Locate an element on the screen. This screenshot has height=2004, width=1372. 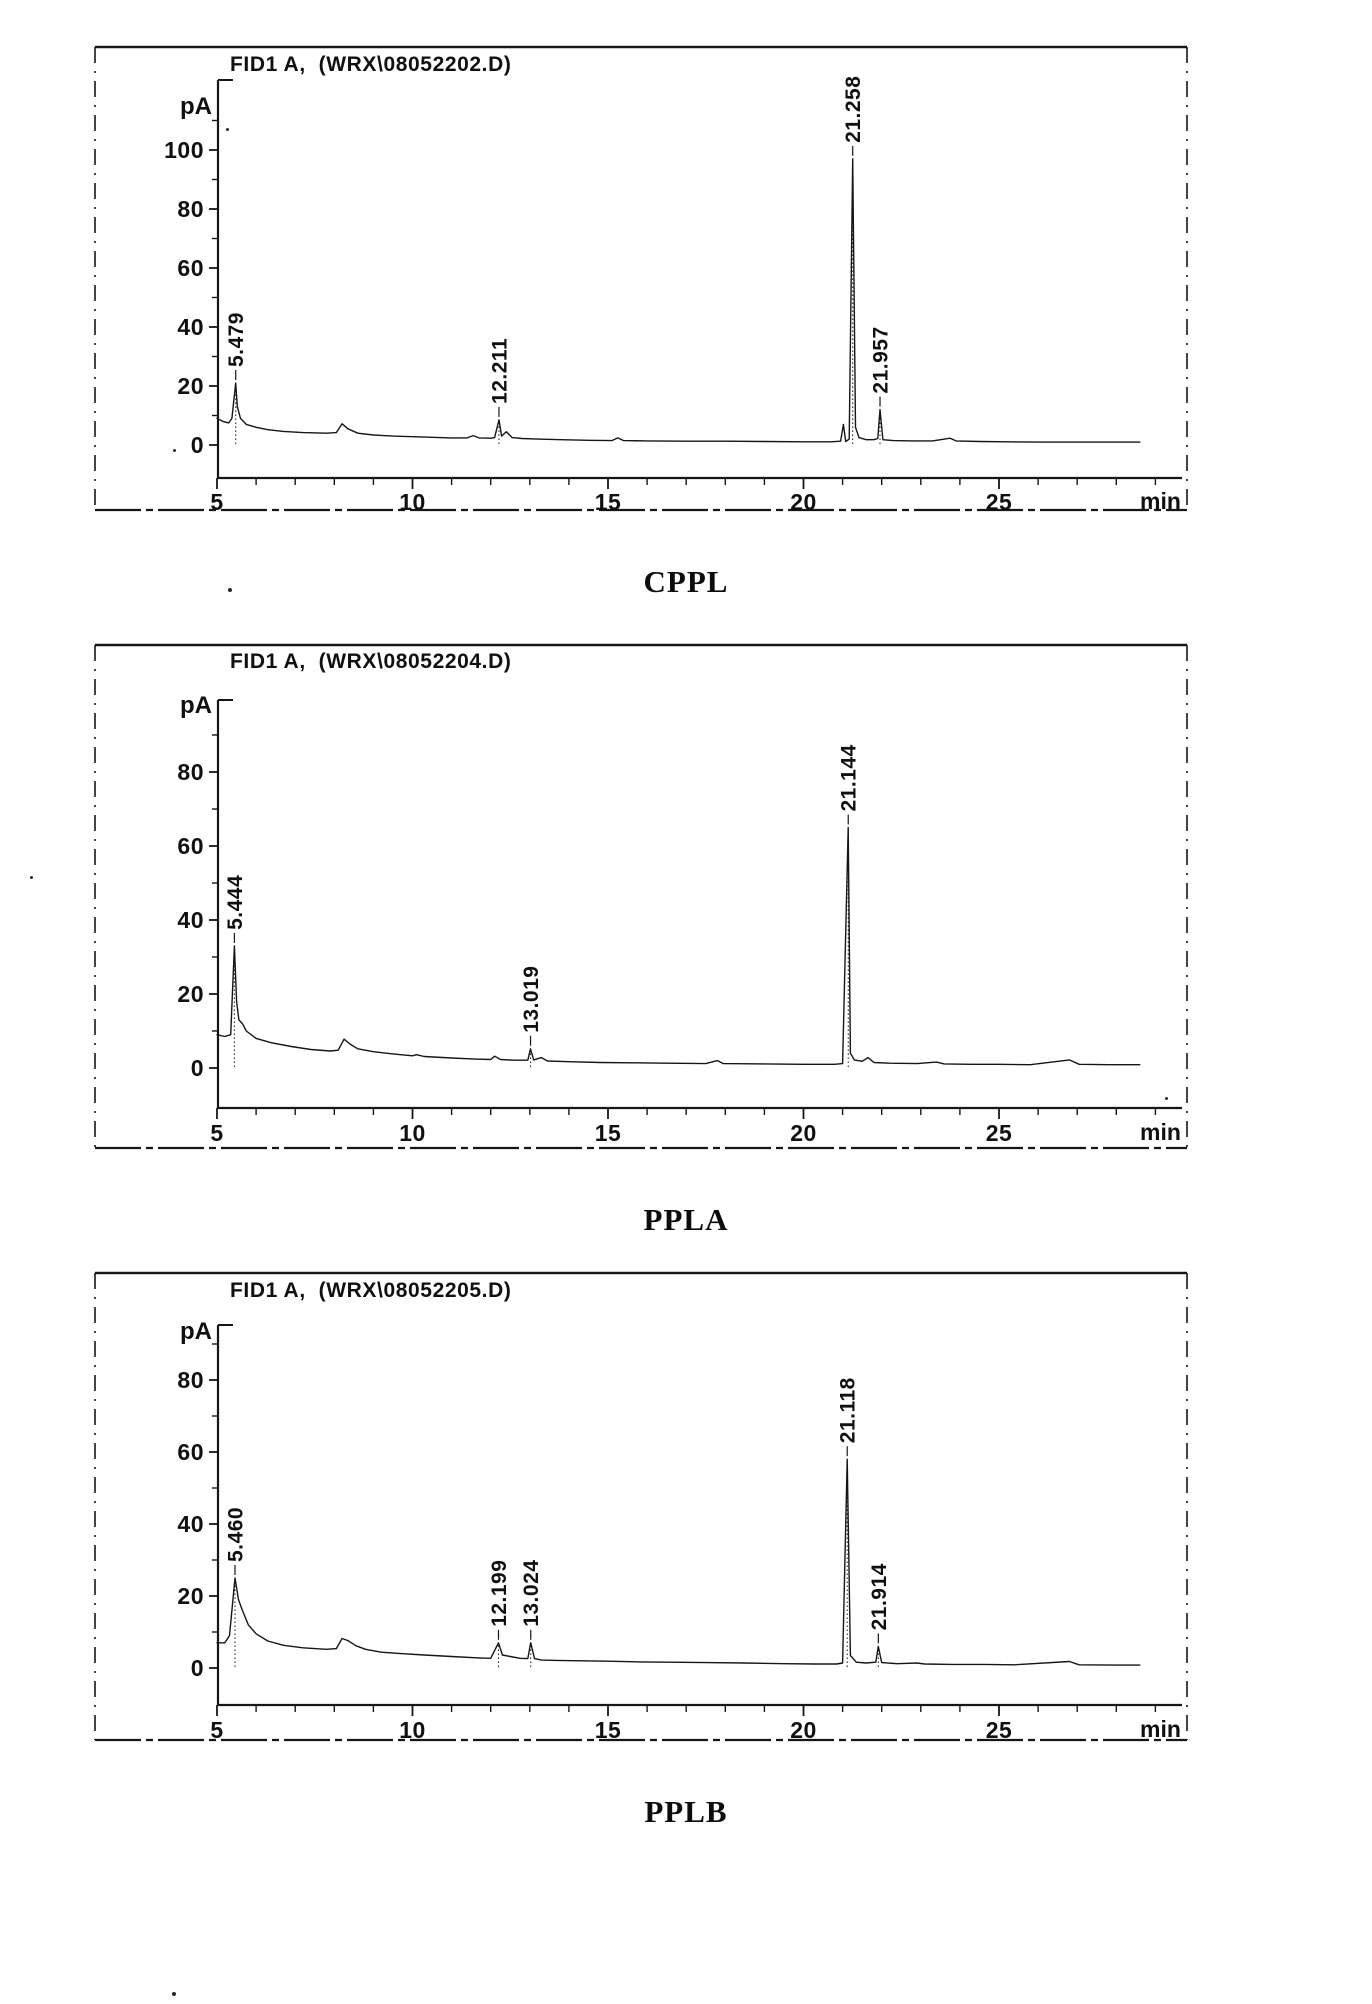
svg-text: 13.019 is located at coordinates (531, 999).